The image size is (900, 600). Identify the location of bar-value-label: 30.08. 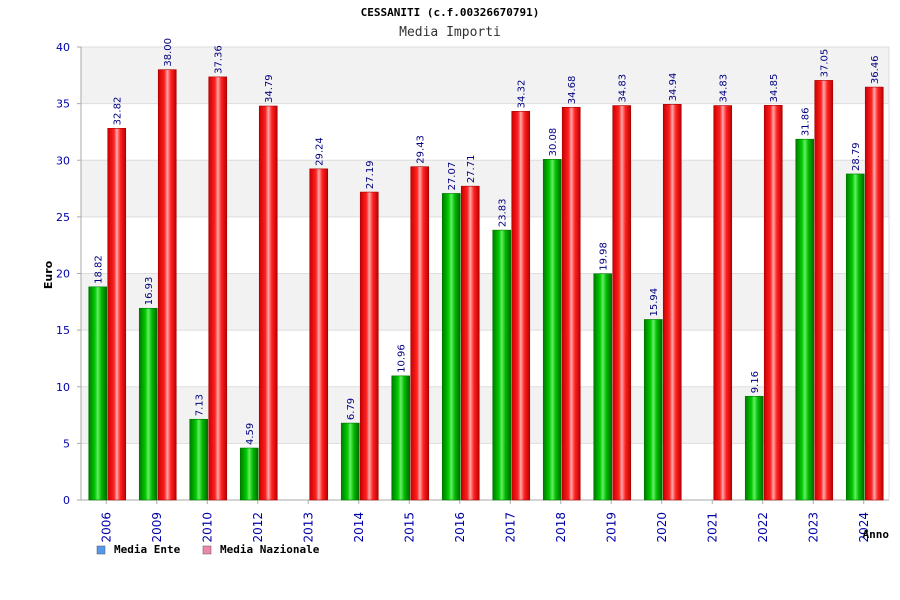
(553, 142).